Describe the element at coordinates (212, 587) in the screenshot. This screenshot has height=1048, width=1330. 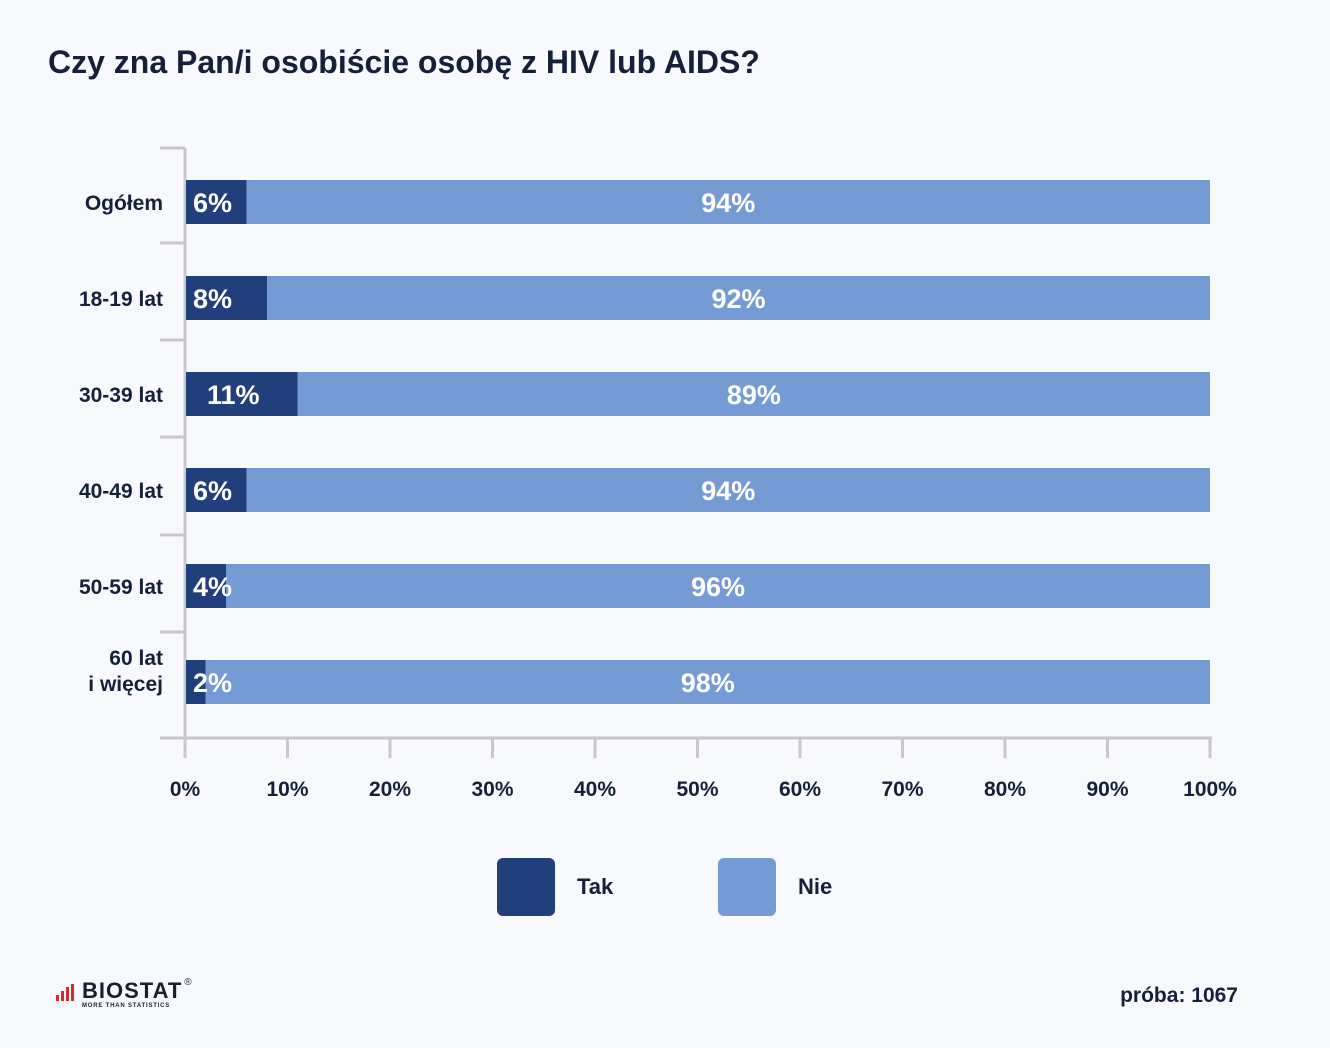
I see `data-label-tak: 4%` at that location.